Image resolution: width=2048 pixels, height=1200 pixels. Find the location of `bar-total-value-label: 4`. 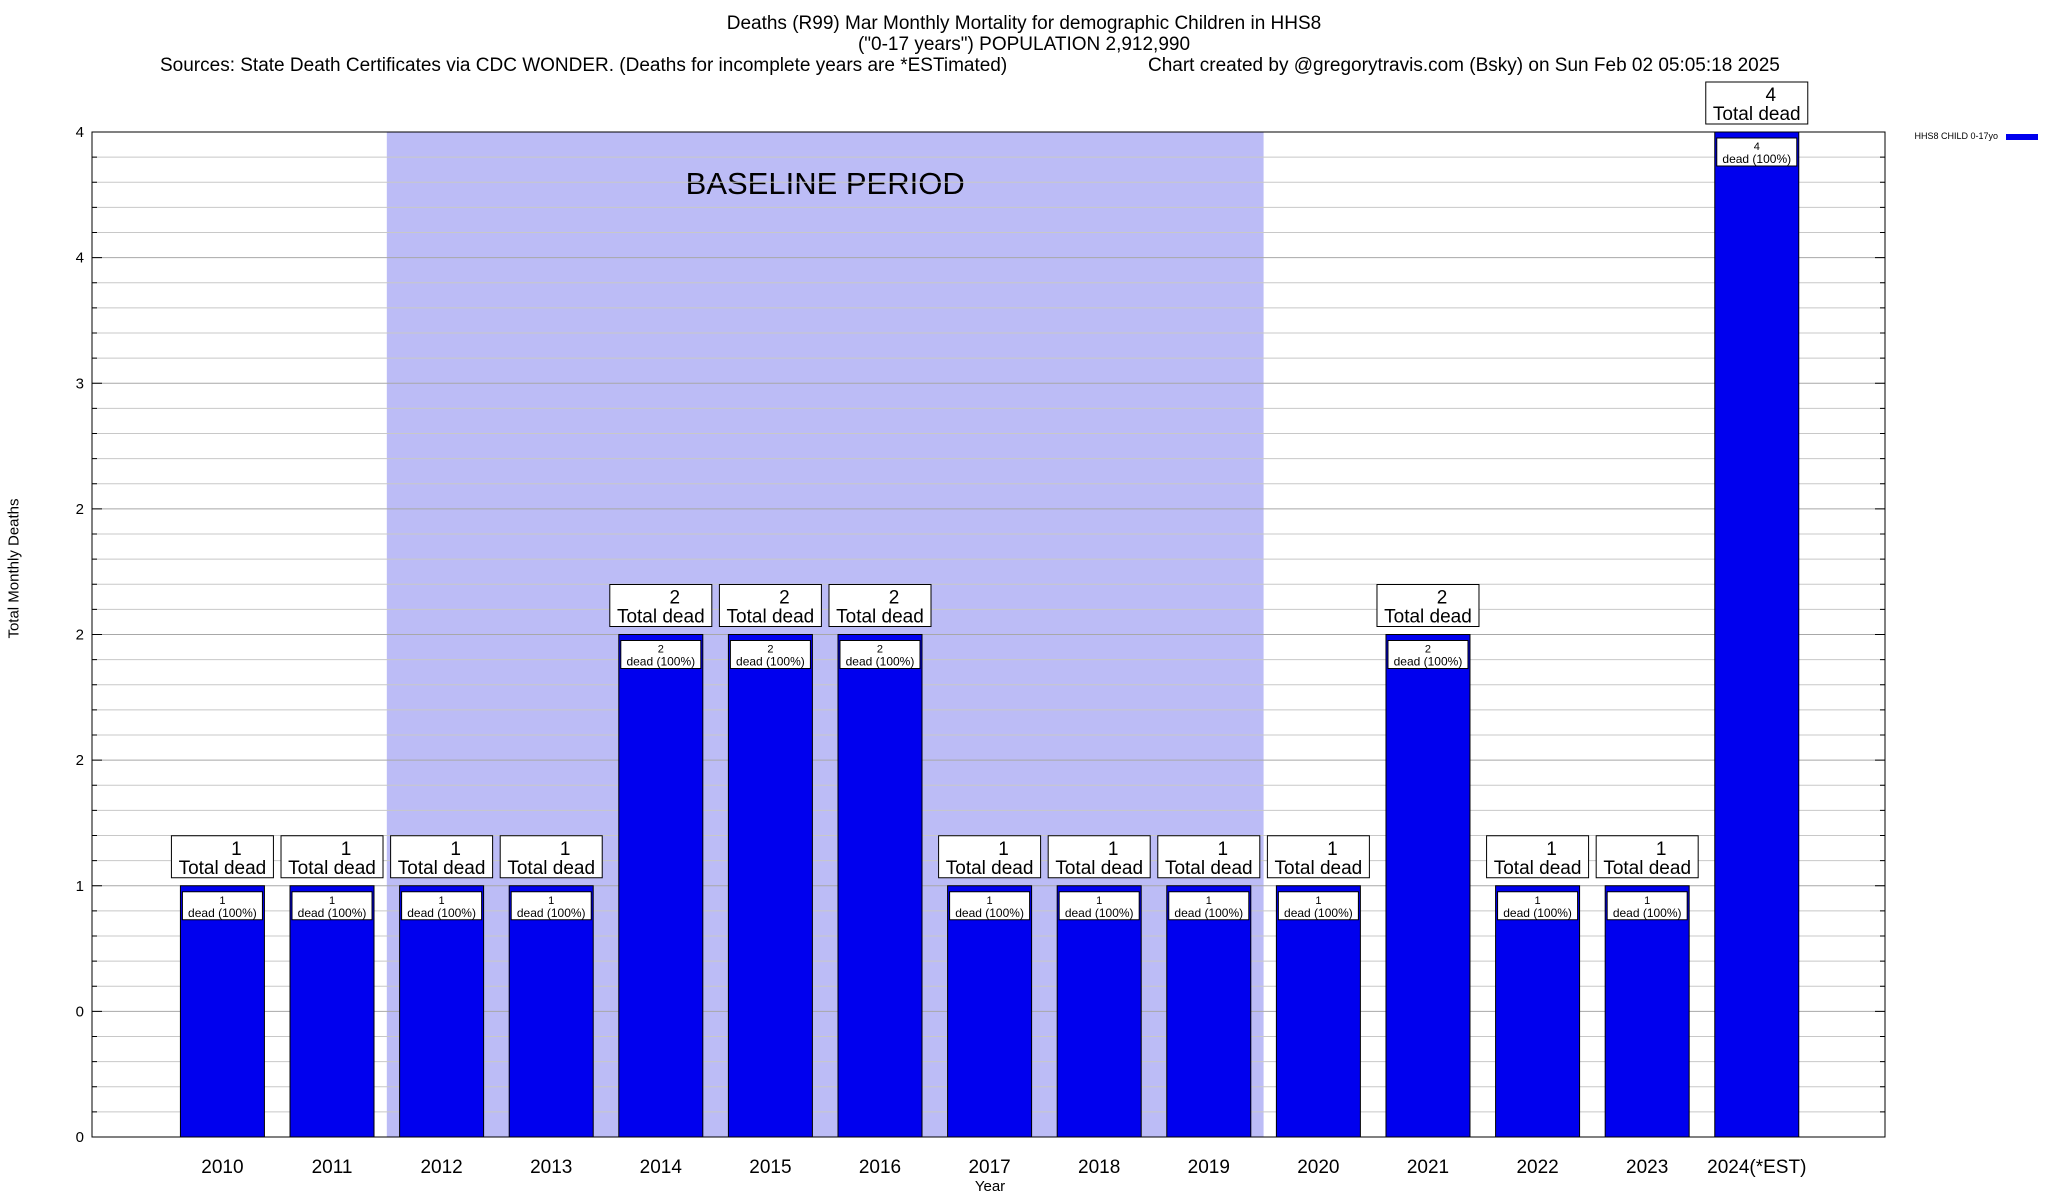

bar-total-value-label: 4 is located at coordinates (1770, 95).